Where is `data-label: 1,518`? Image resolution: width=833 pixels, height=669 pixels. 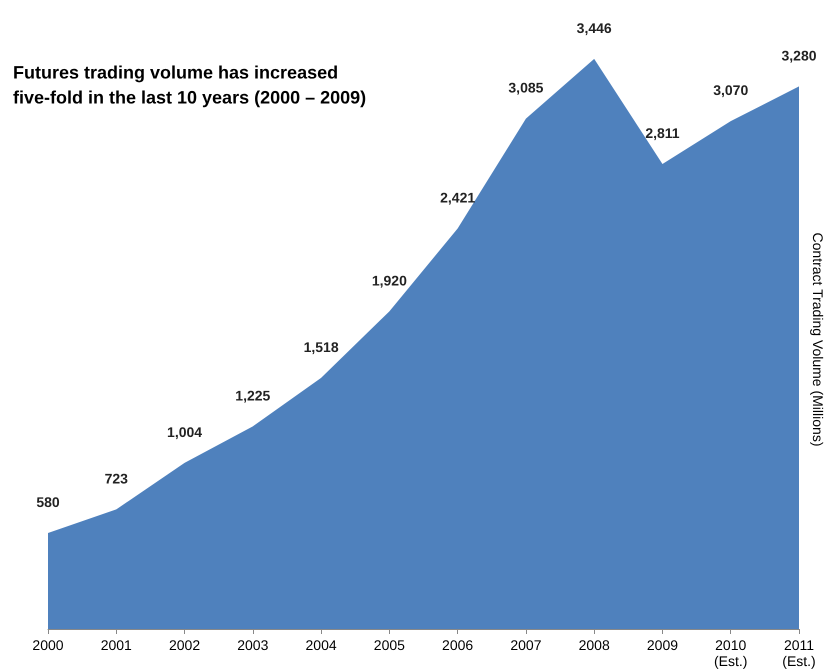
data-label: 1,518 is located at coordinates (321, 346).